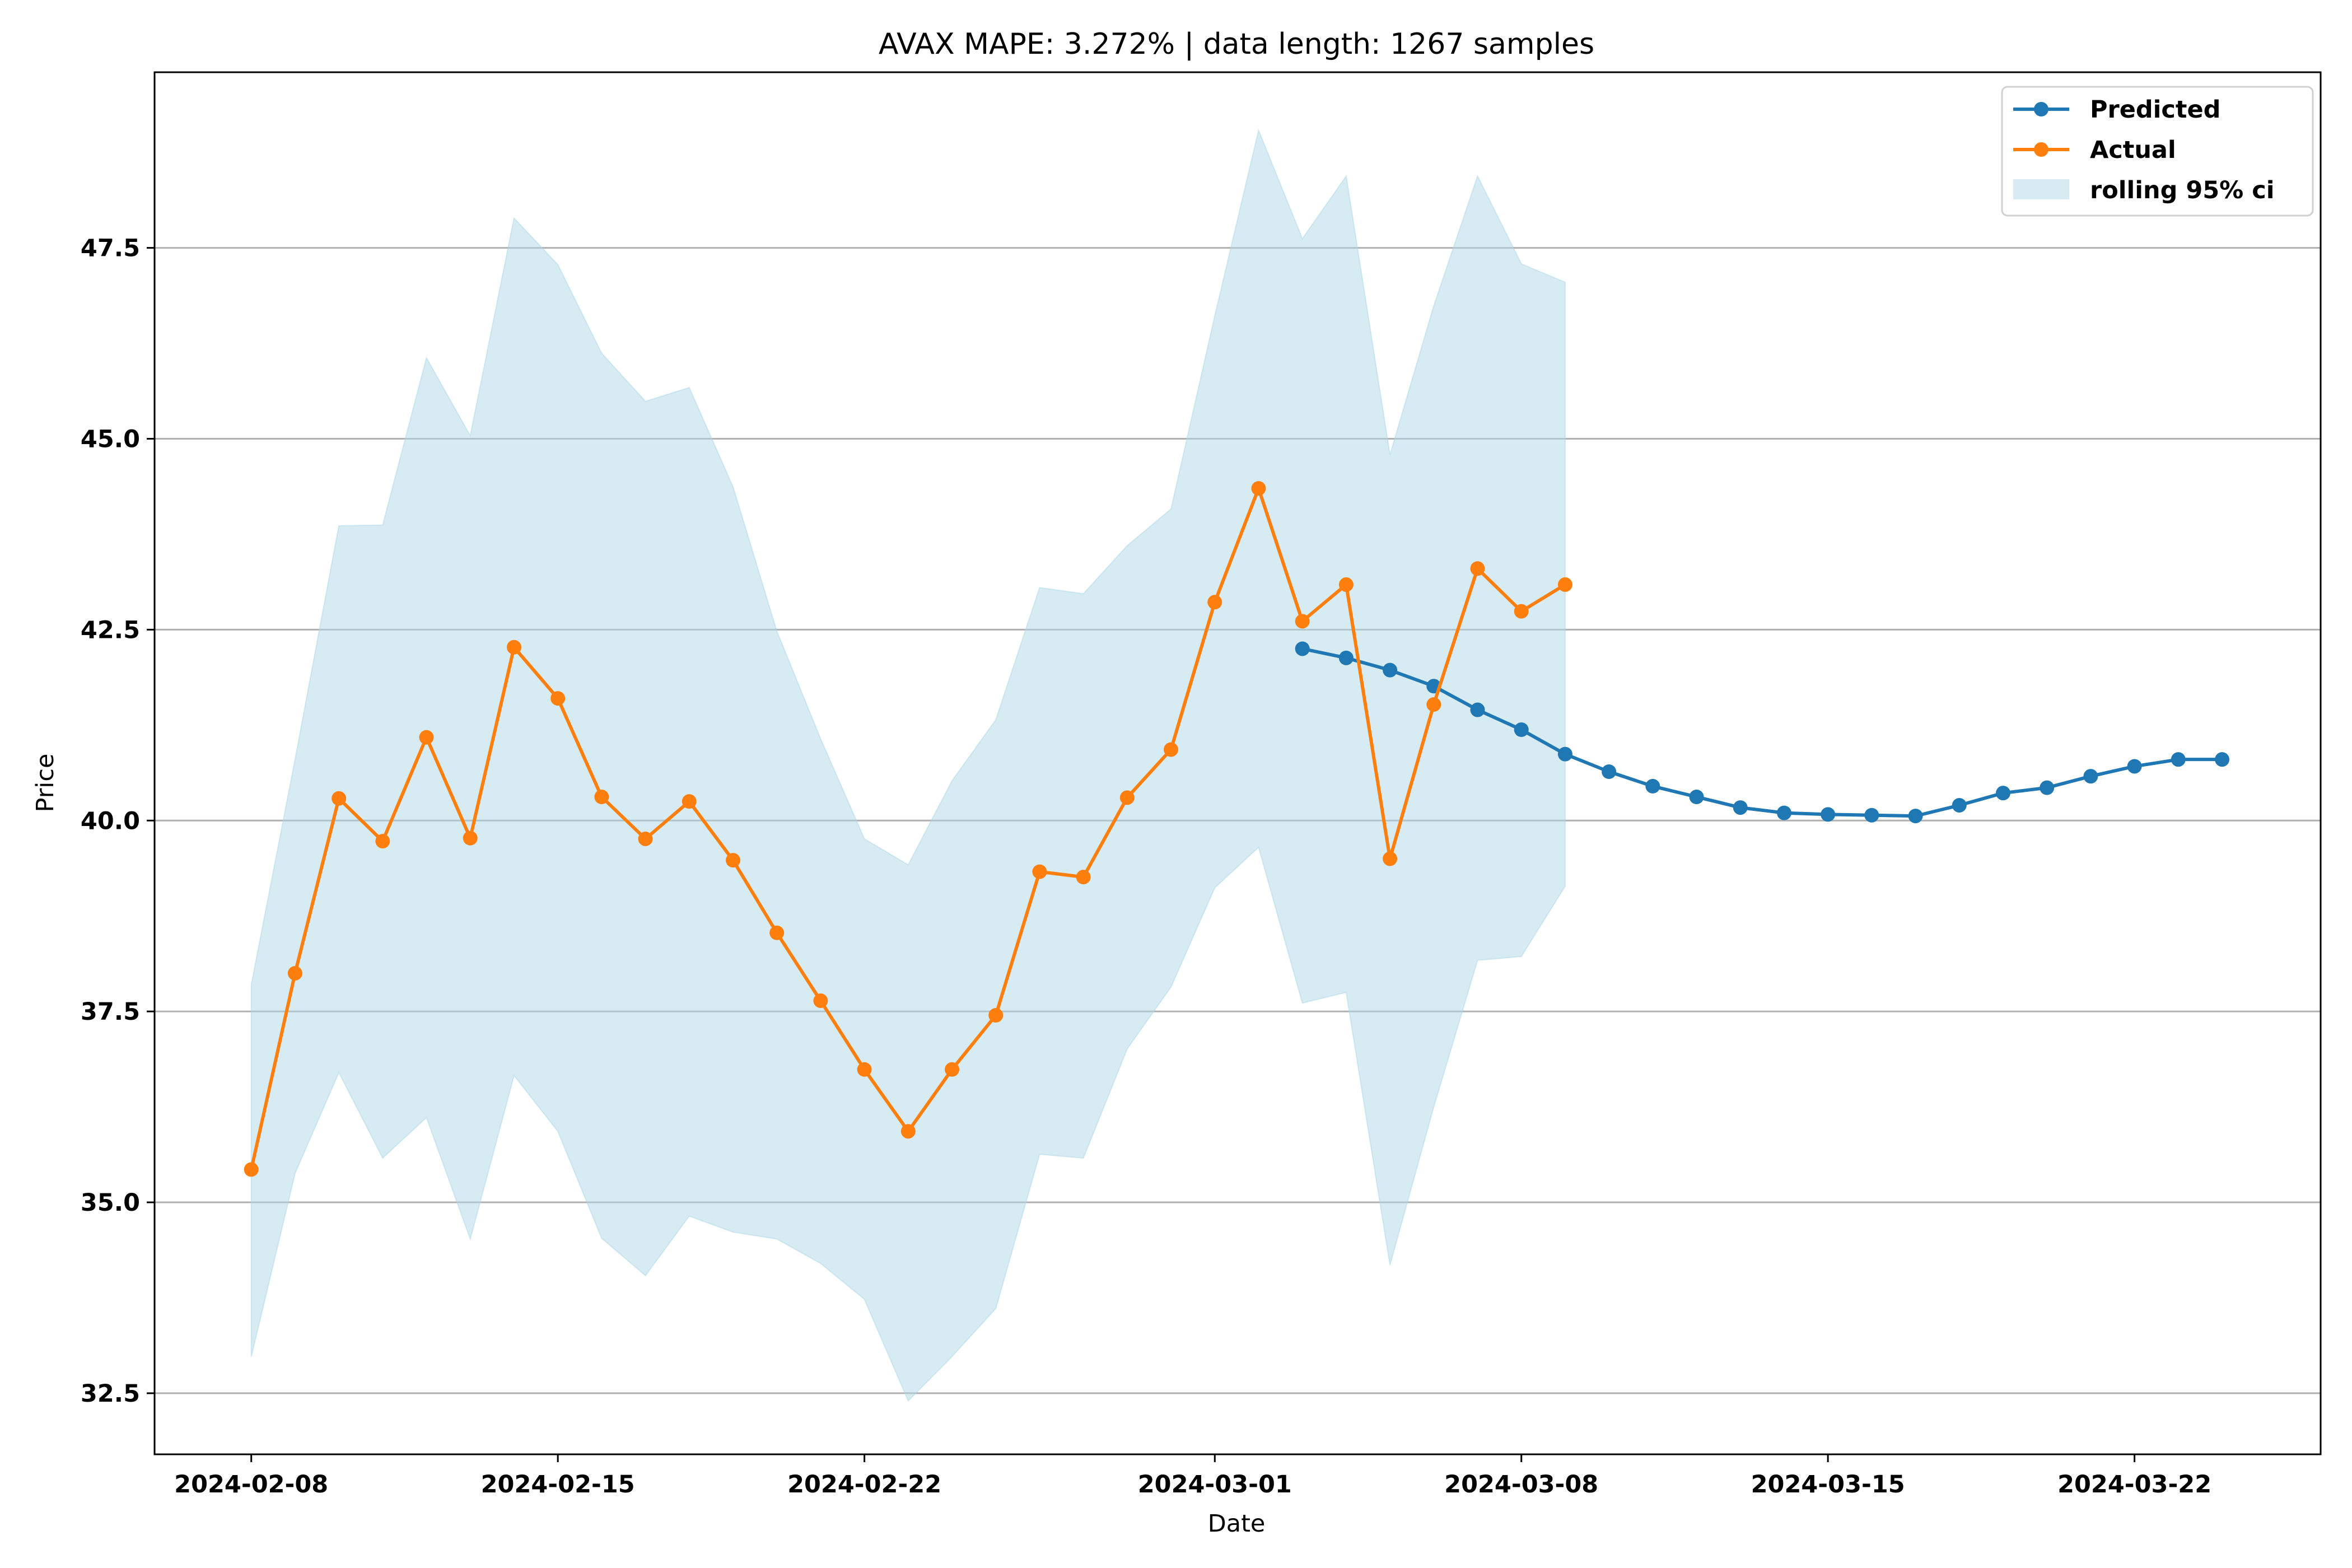 This screenshot has width=2352, height=1568. I want to click on x-tick-label: 2024-03-08, so click(1521, 1485).